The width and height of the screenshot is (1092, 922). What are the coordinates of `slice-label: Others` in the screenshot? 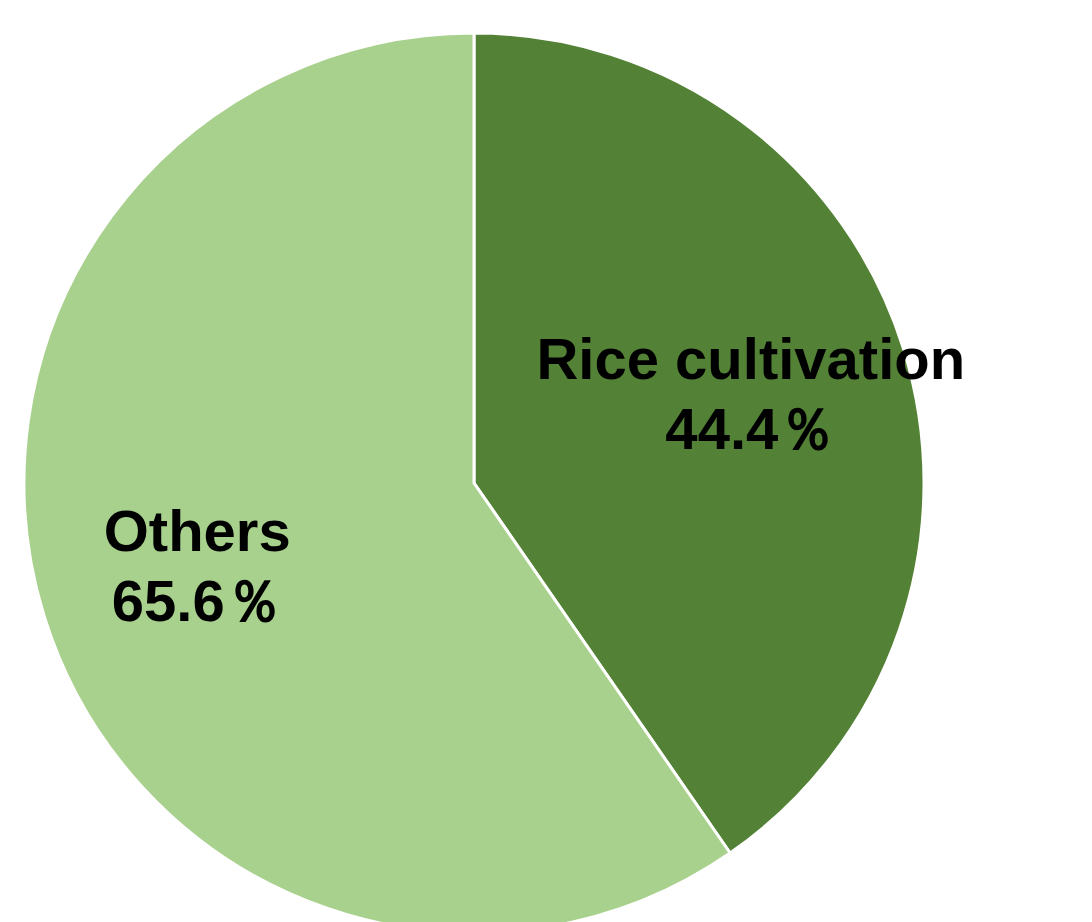 It's located at (197, 531).